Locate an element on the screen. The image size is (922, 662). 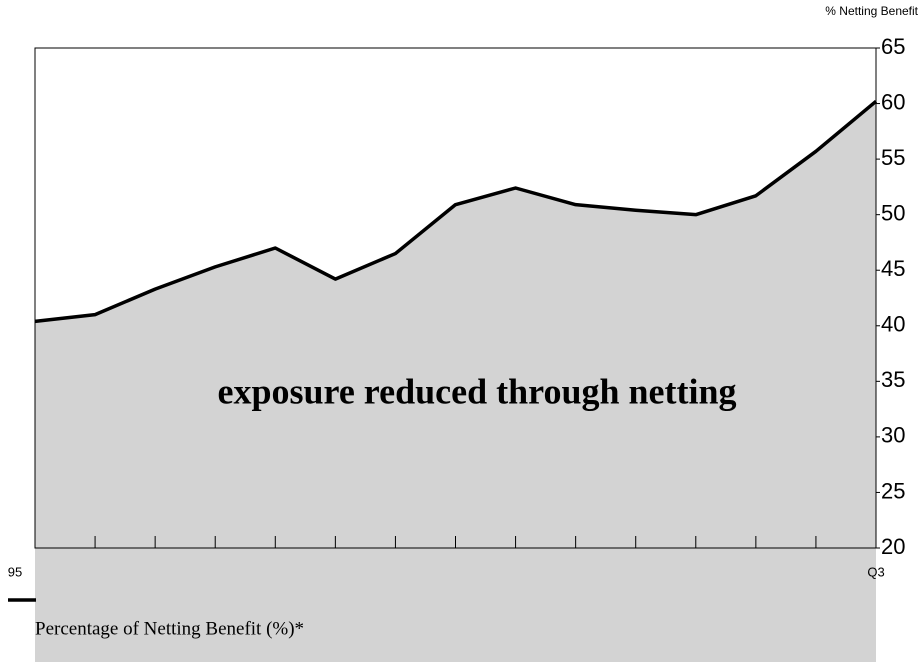
legend-label: Percentage of Netting Benefit (%)* is located at coordinates (169, 628).